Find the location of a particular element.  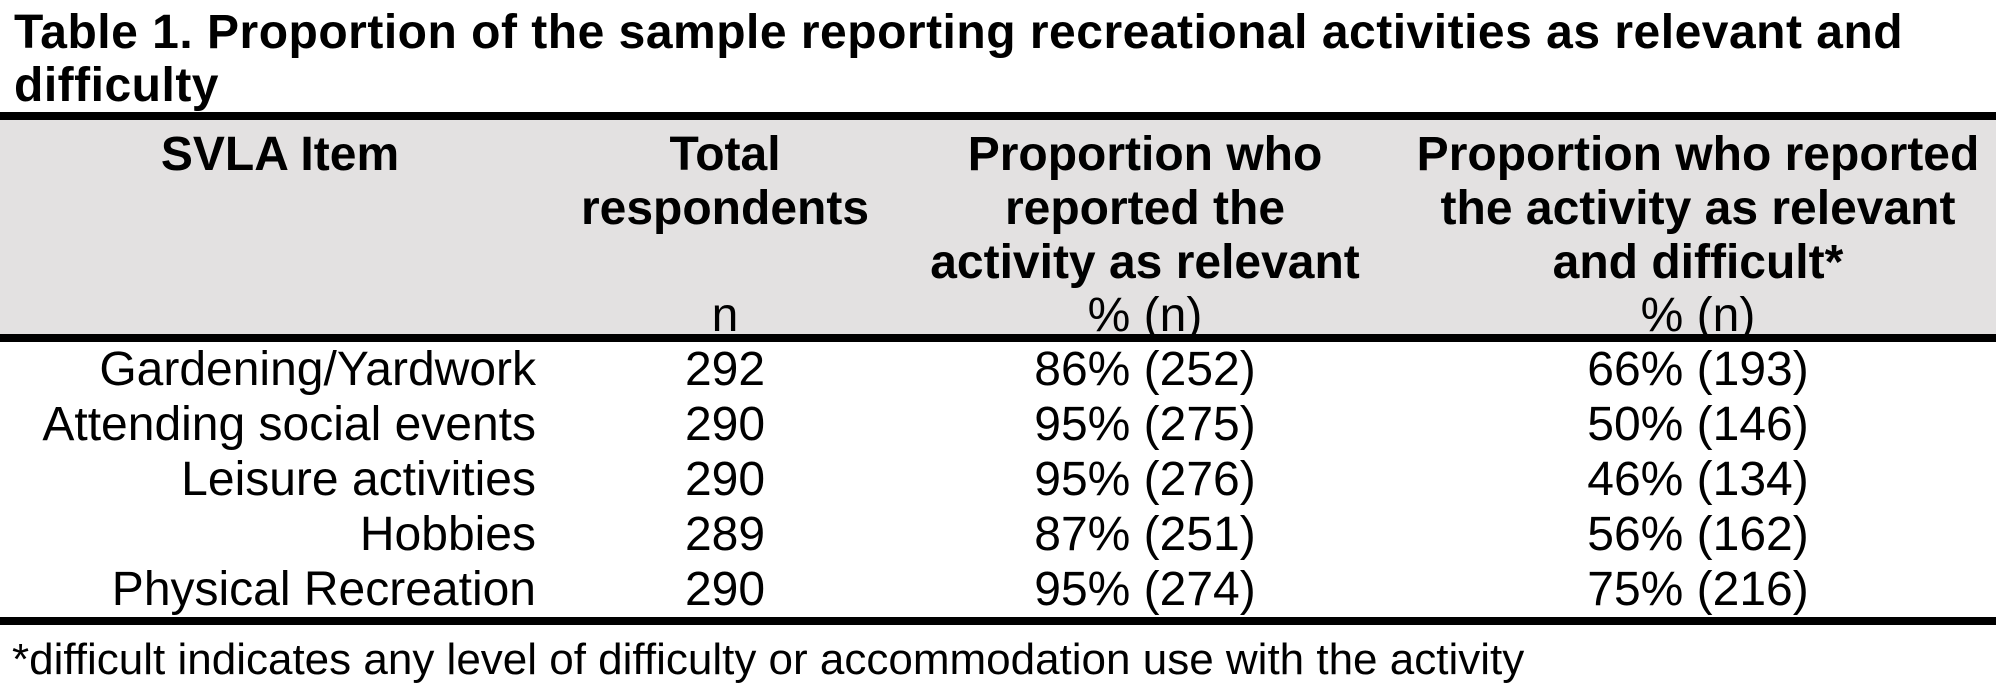

cell-total-n: 292 is located at coordinates (725, 369).